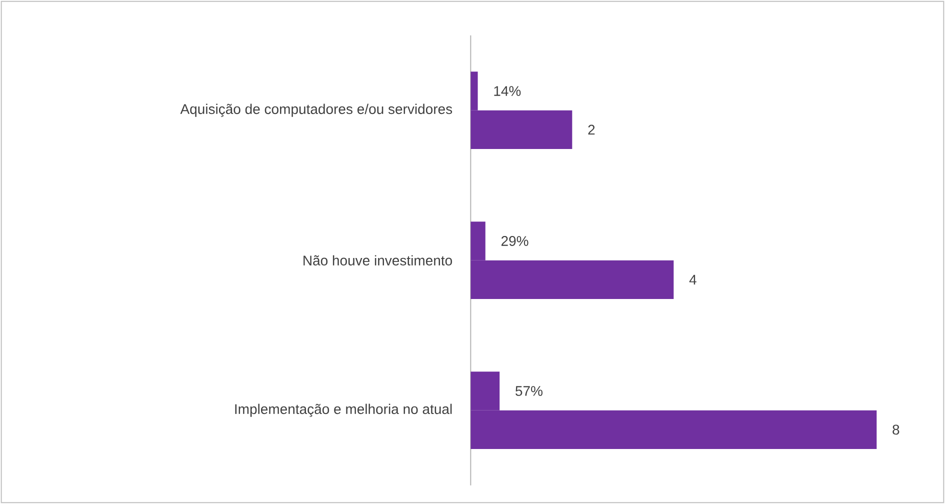  Describe the element at coordinates (378, 260) in the screenshot. I see `y-tick-label: Não houve investimento` at that location.